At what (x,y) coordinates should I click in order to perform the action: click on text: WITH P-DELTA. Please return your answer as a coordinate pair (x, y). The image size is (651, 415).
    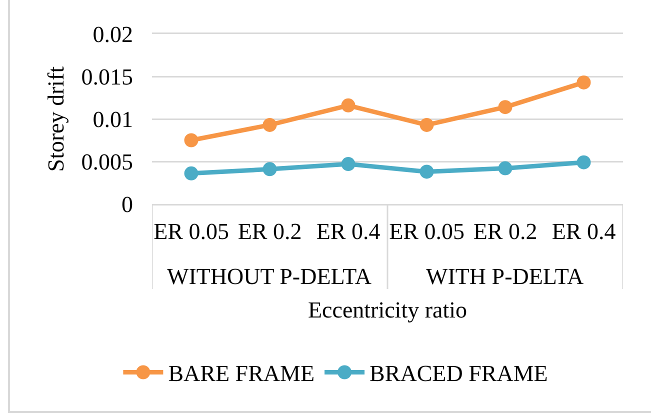
    Looking at the image, I should click on (505, 276).